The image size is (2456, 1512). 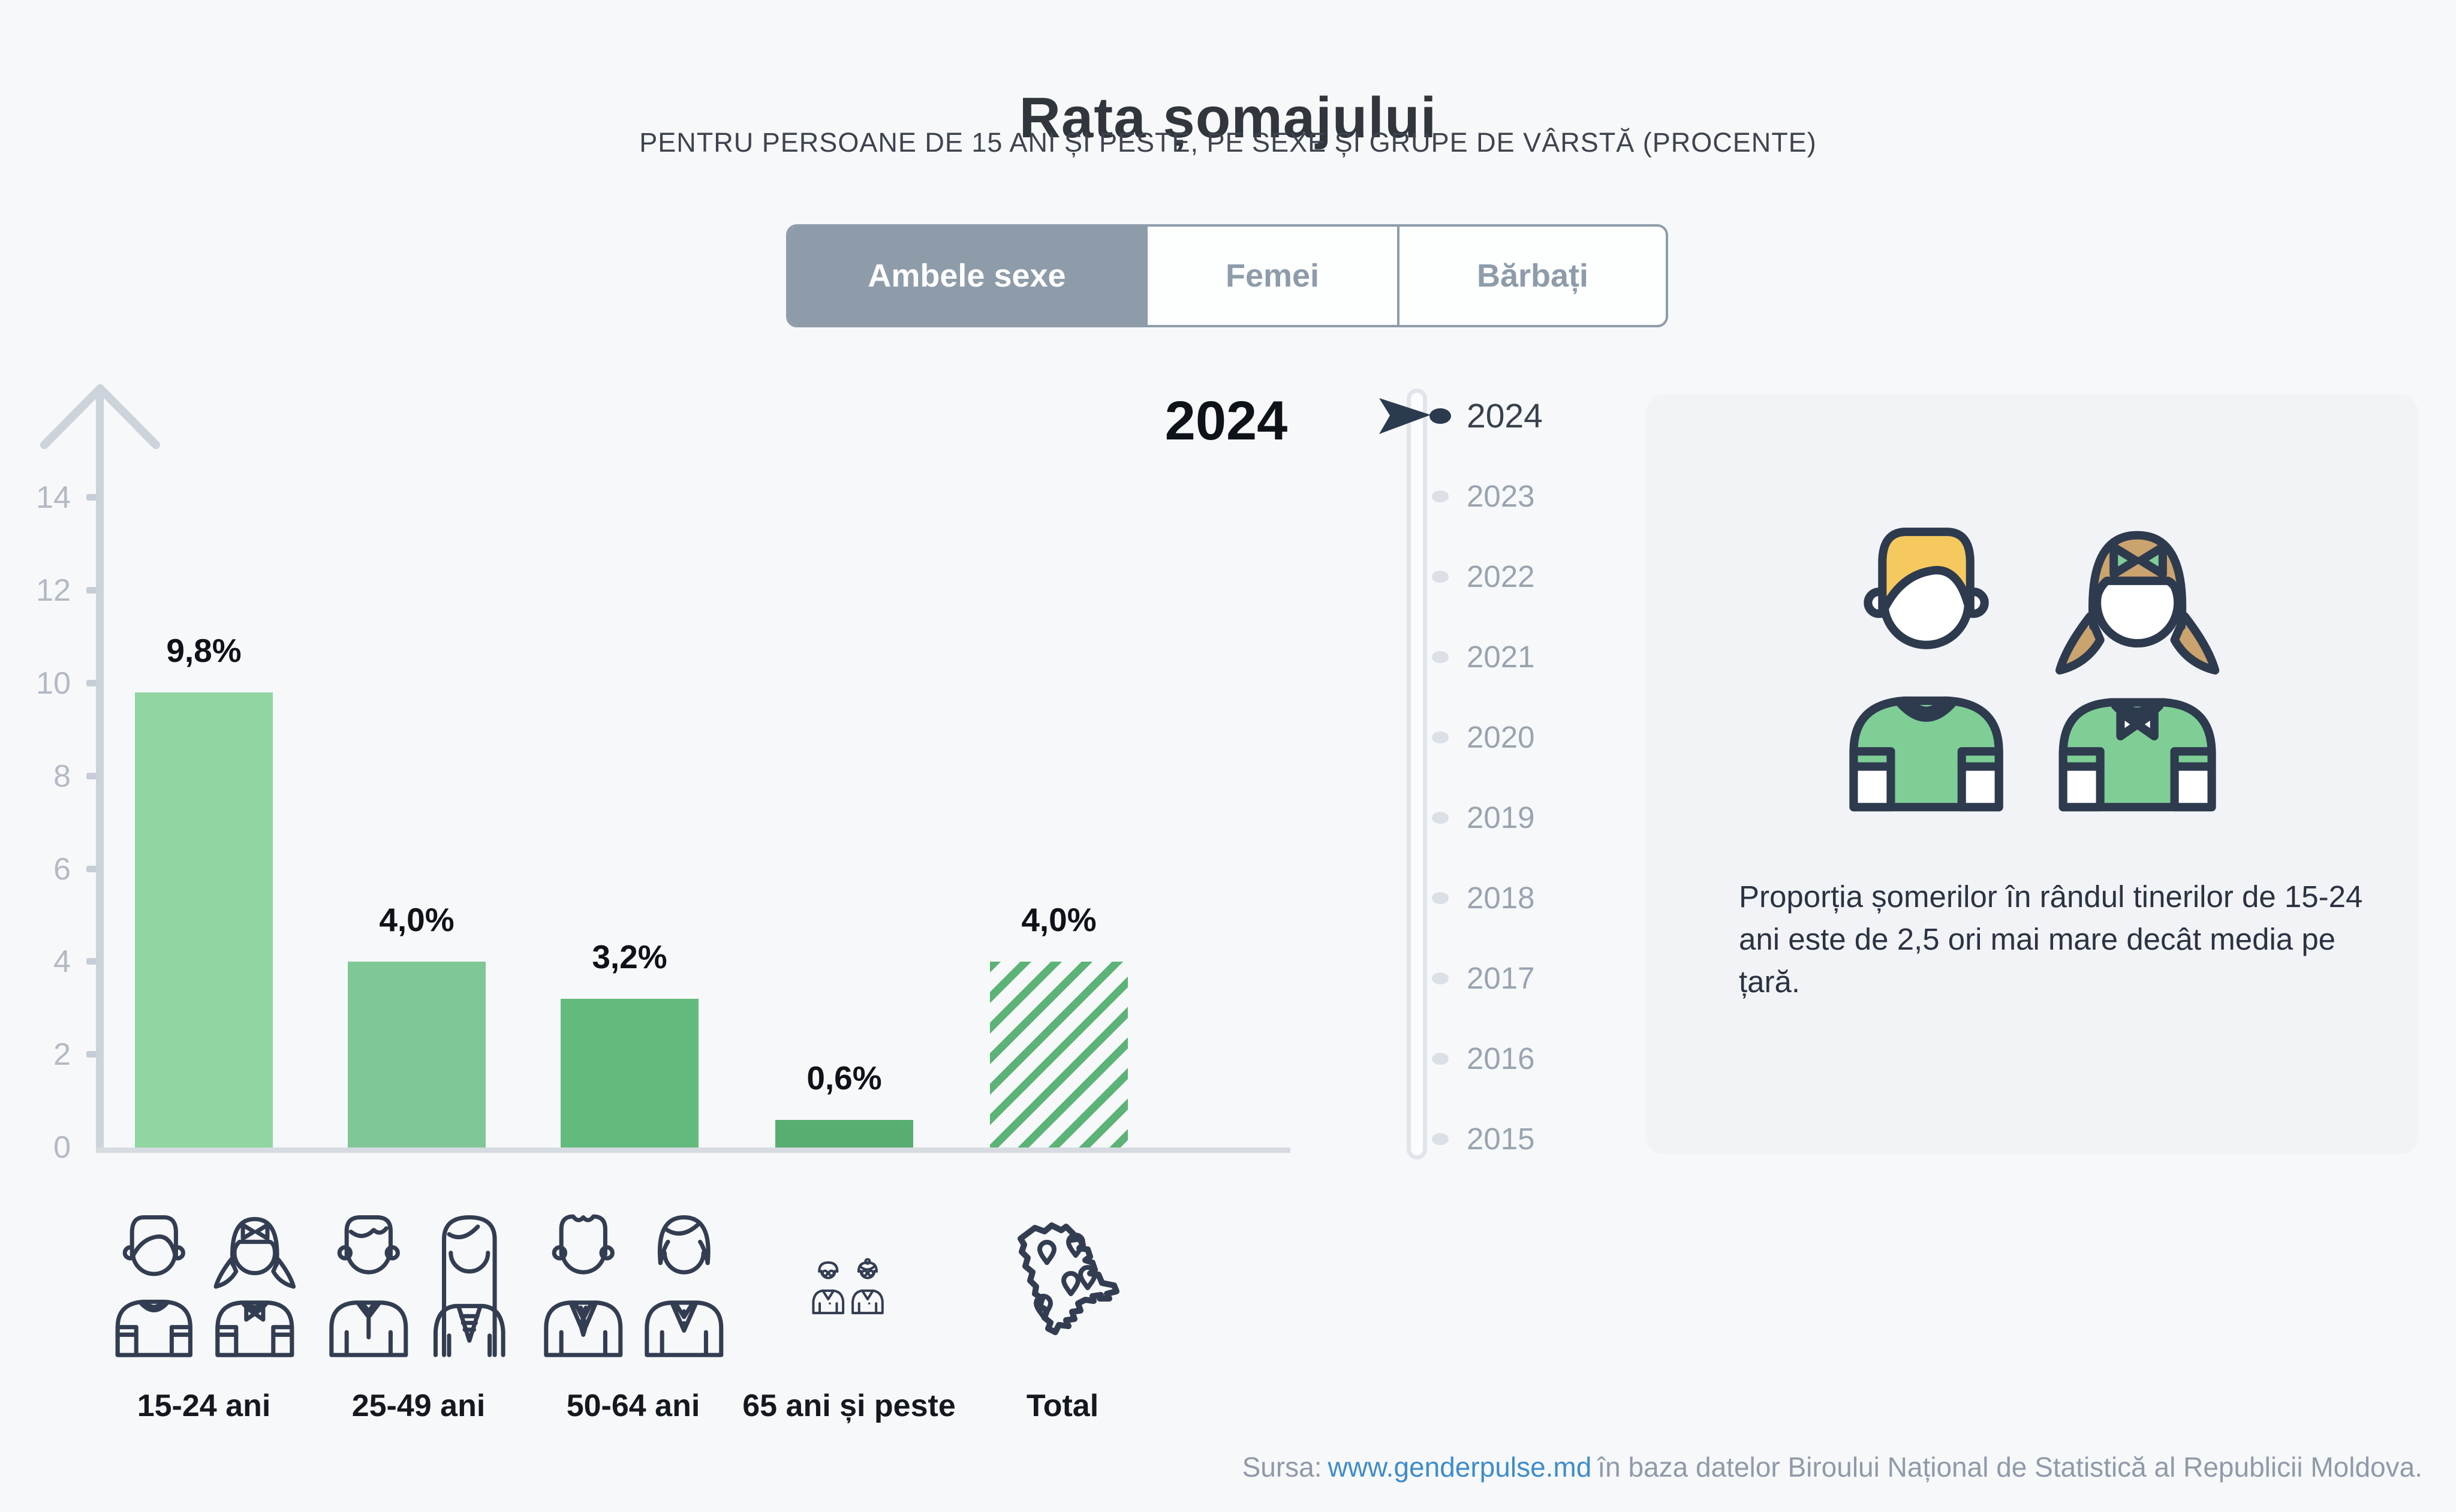 I want to click on timeline-dot-2015, so click(x=1441, y=1139).